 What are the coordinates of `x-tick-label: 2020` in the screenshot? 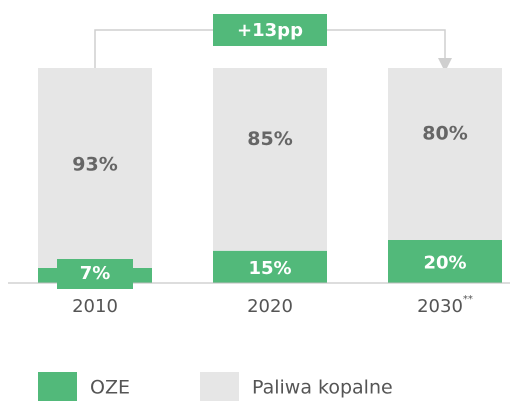 It's located at (270, 306).